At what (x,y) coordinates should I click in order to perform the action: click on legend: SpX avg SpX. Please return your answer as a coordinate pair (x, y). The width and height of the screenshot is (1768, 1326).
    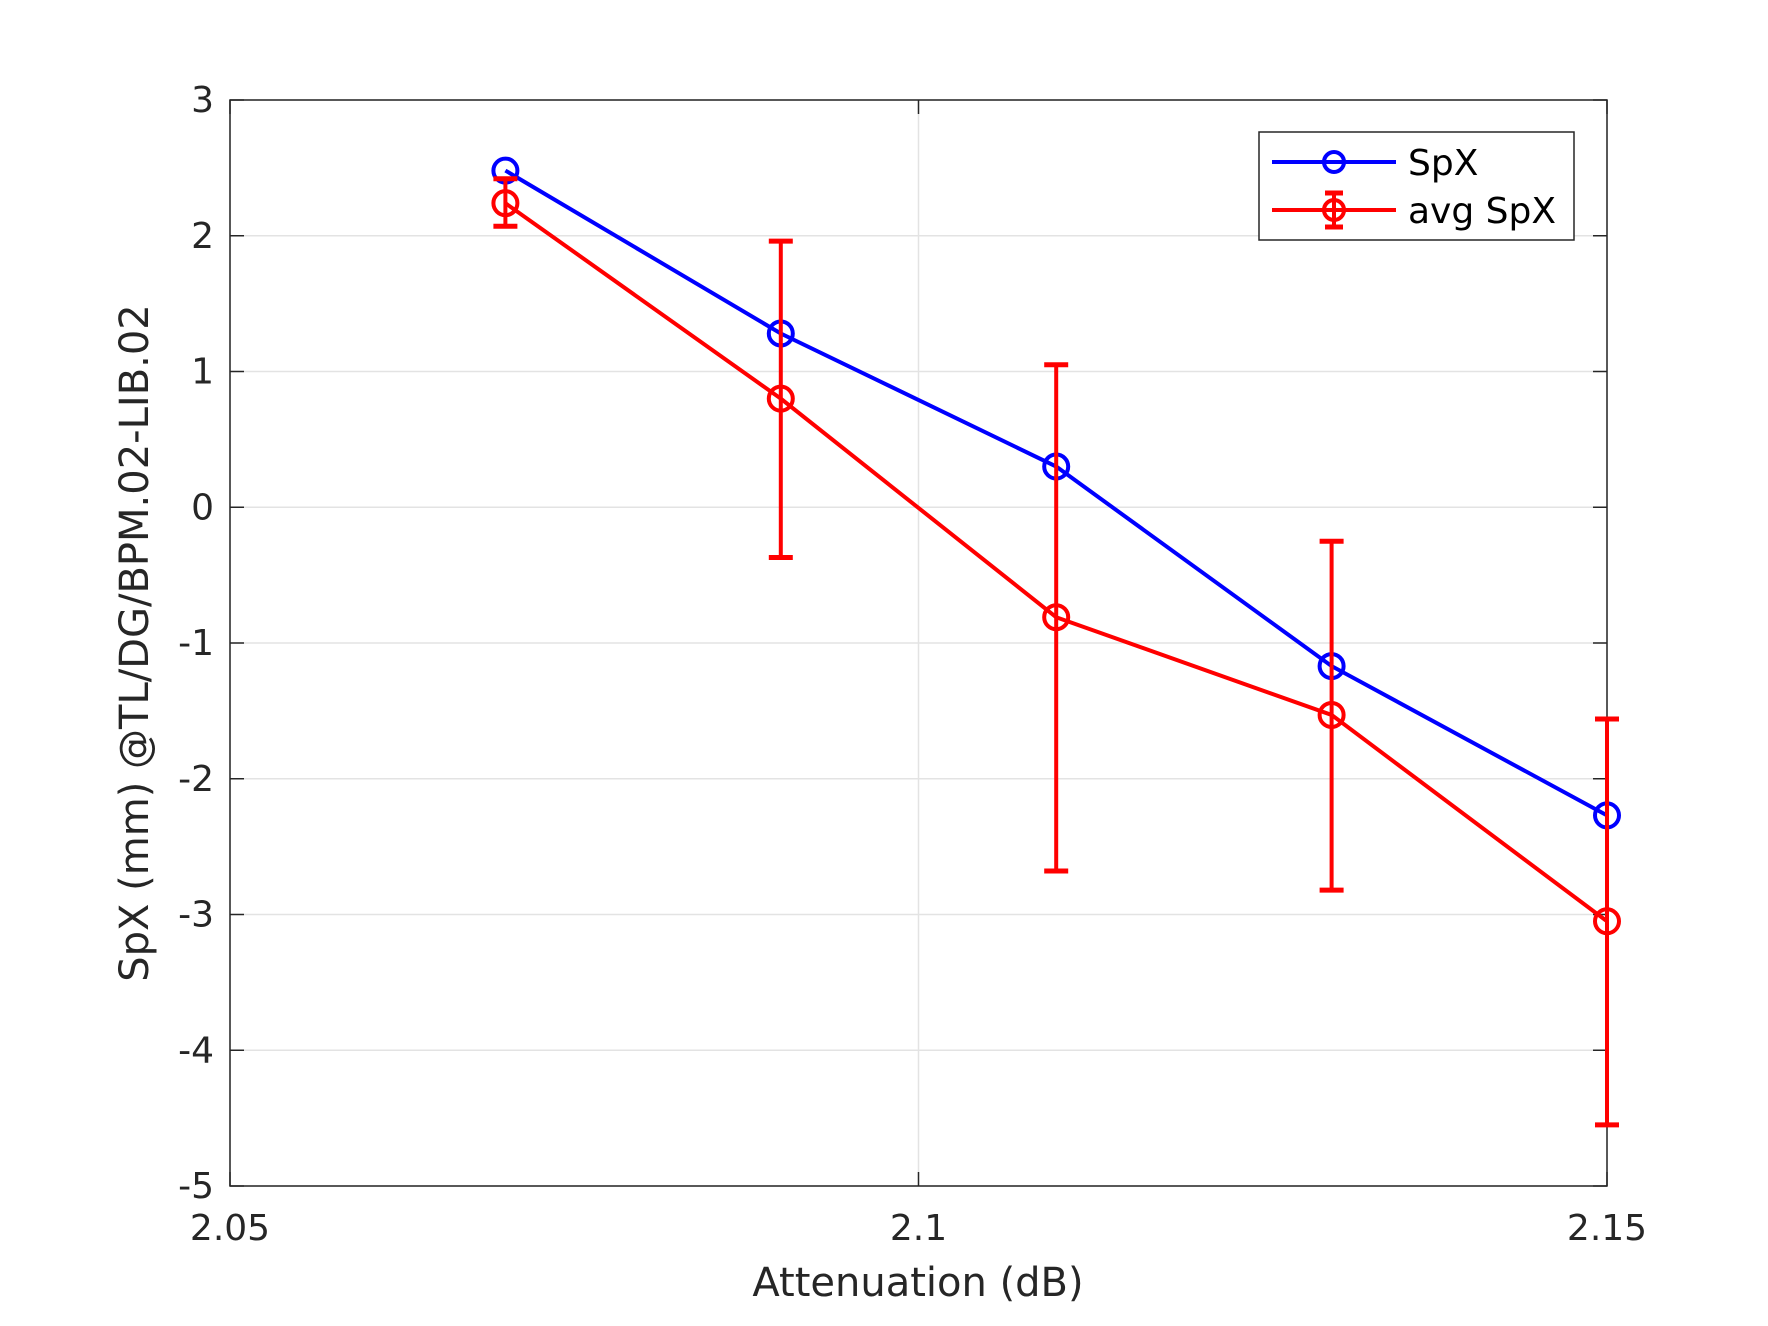
    Looking at the image, I should click on (1416, 186).